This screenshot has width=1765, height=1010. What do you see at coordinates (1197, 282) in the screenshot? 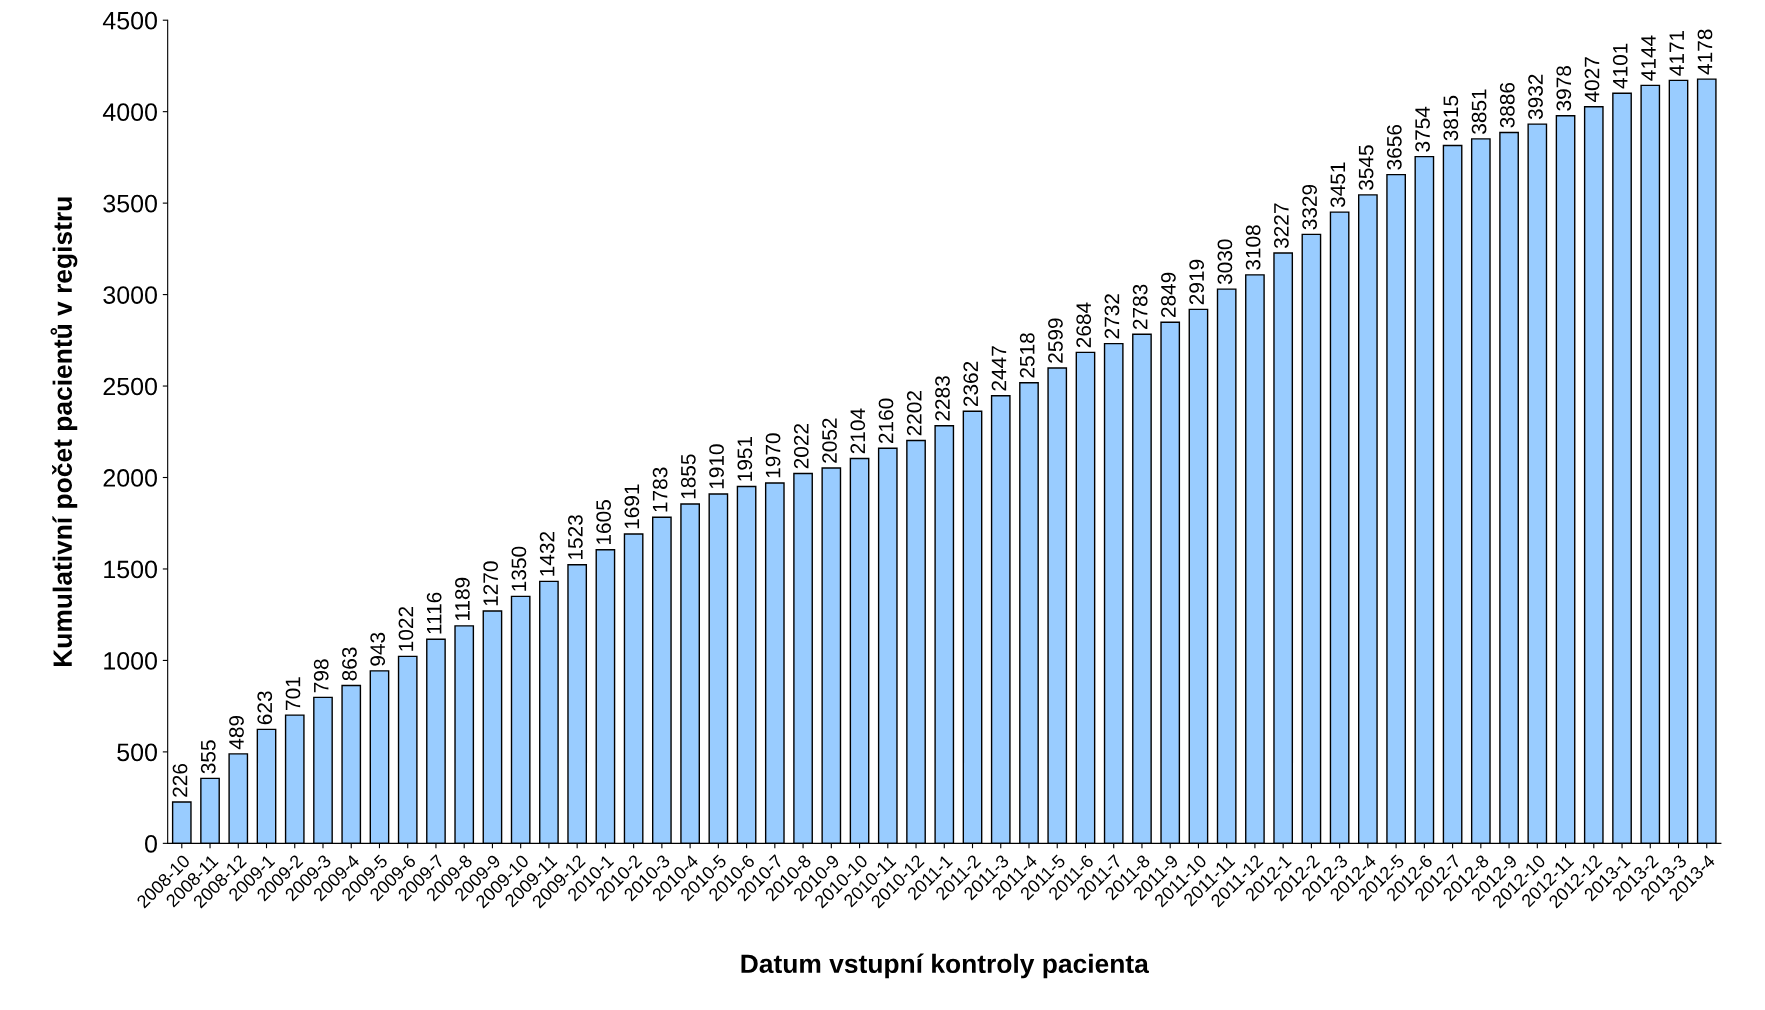
I see `data-label: 2919` at bounding box center [1197, 282].